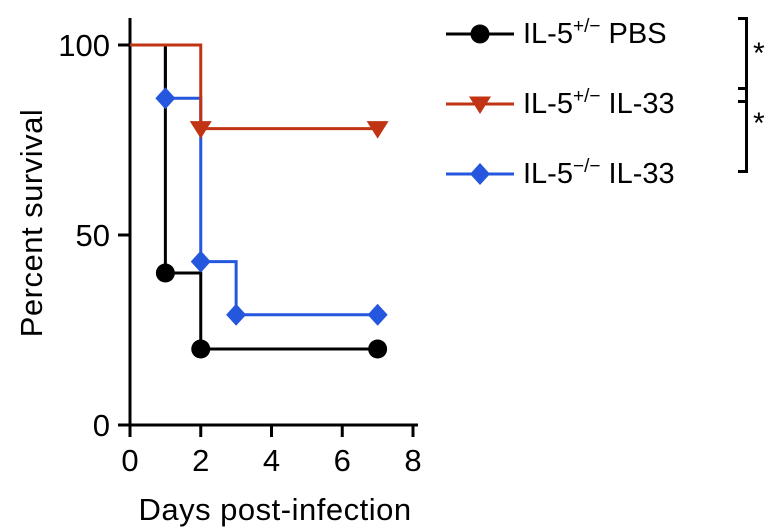 The height and width of the screenshot is (532, 783). I want to click on circle-marker-icon, so click(480, 34).